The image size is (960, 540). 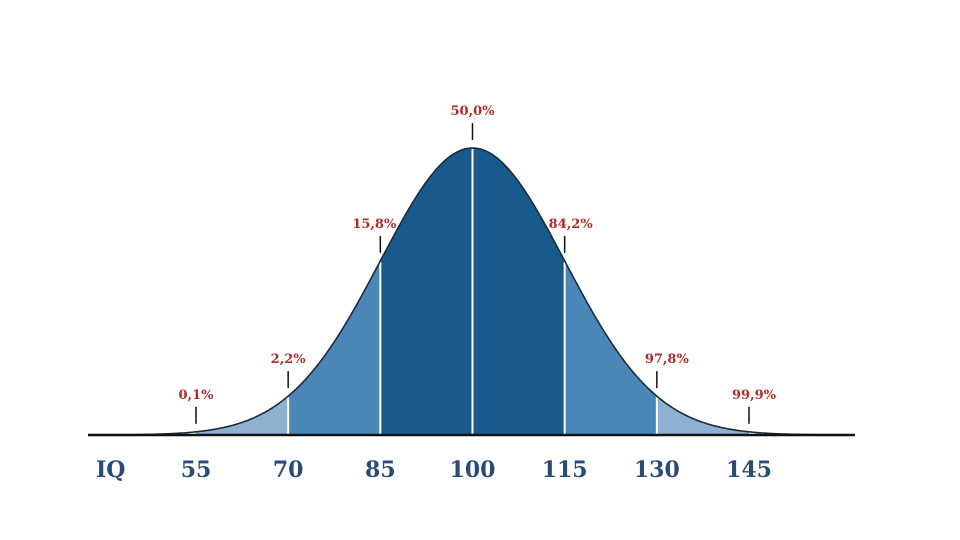 I want to click on x-tick-label-55: 55, so click(x=196, y=470).